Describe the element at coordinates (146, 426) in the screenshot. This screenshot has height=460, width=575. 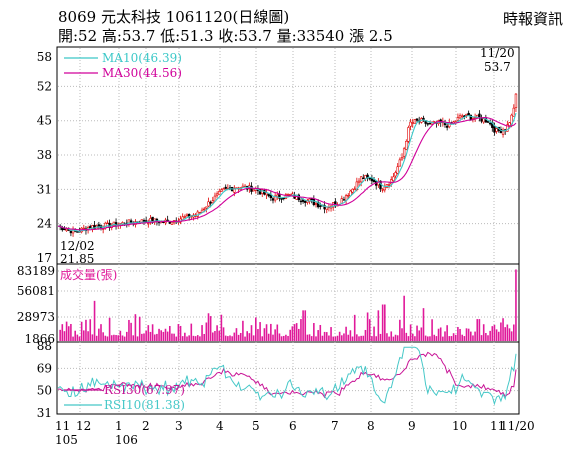
I see `month-tick-label: 2` at that location.